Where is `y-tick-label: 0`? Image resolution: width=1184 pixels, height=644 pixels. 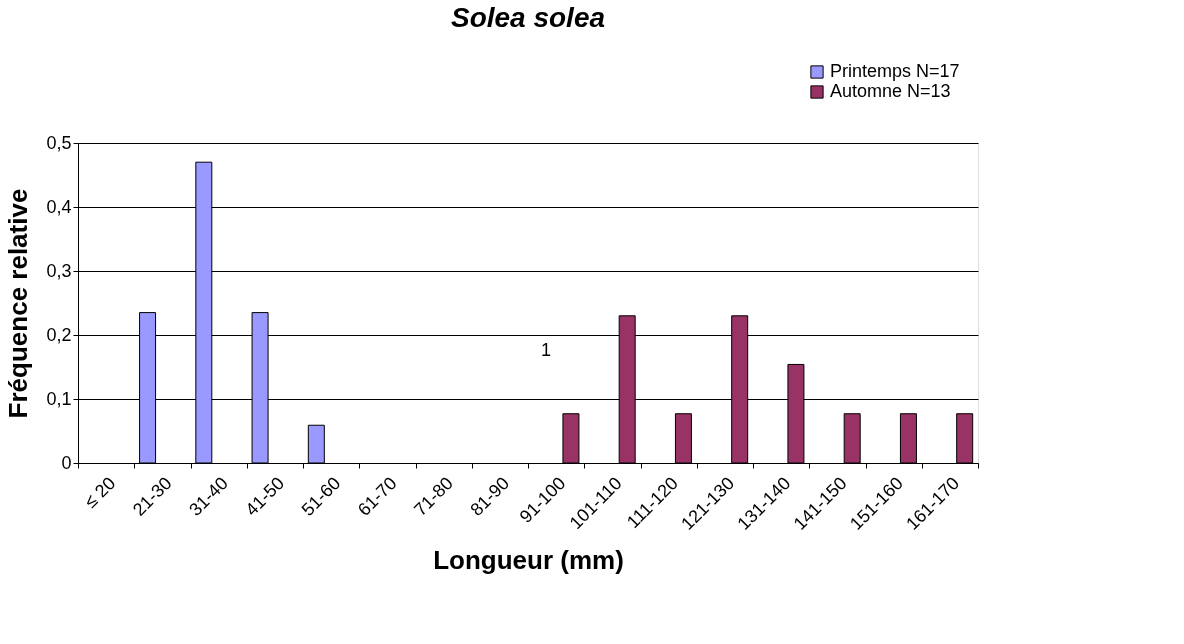 y-tick-label: 0 is located at coordinates (66, 462).